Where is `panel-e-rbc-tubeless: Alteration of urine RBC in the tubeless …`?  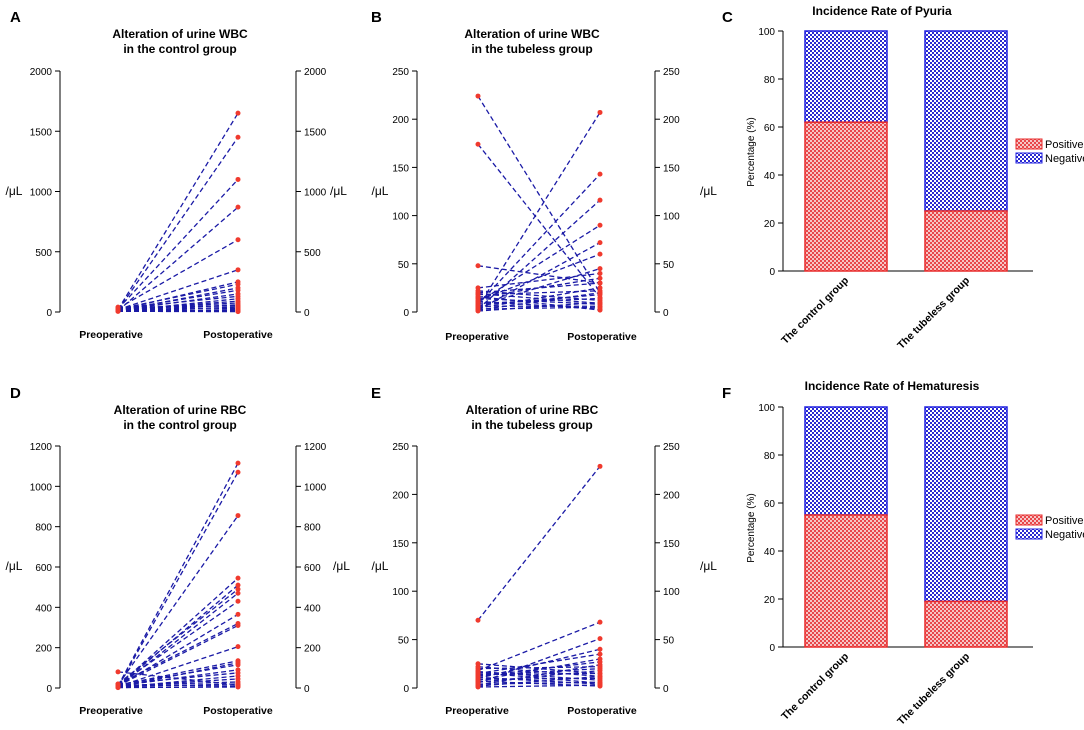
panel-e-rbc-tubeless: Alteration of urine RBC in the tubeless … is located at coordinates (545, 560).